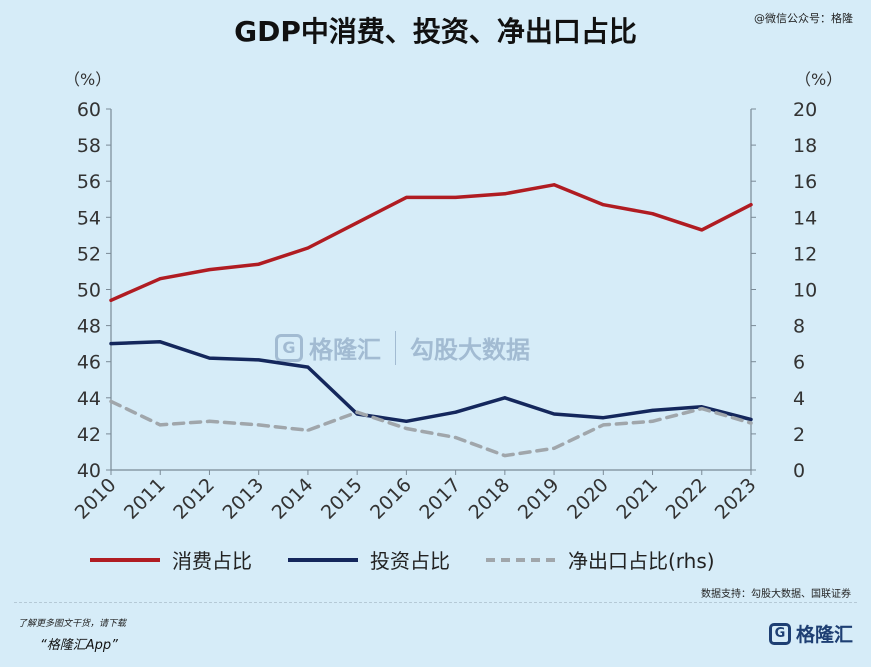 The width and height of the screenshot is (871, 667). Describe the element at coordinates (194, 499) in the screenshot. I see `x-tick-label: 2012` at that location.